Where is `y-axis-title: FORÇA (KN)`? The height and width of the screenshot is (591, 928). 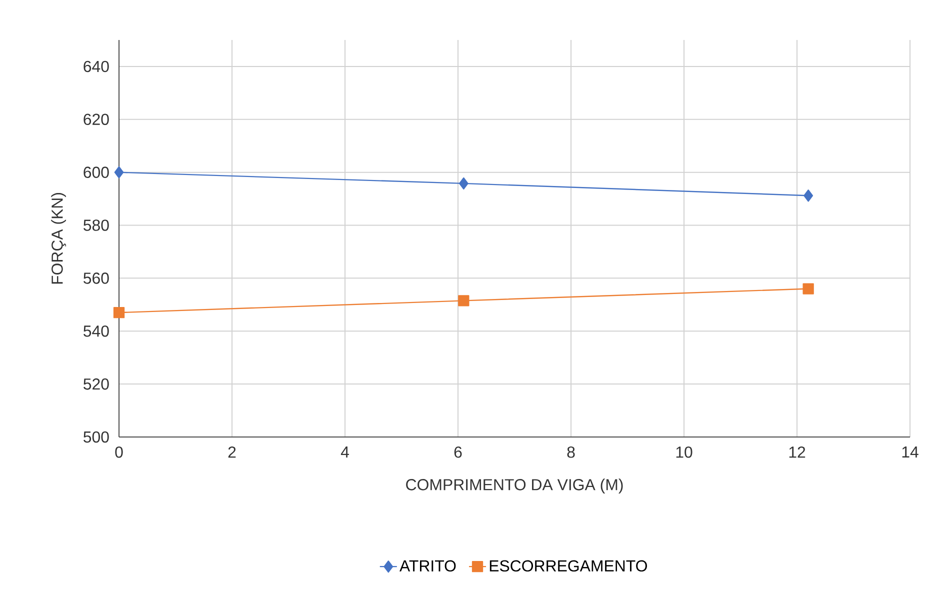 y-axis-title: FORÇA (KN) is located at coordinates (58, 238).